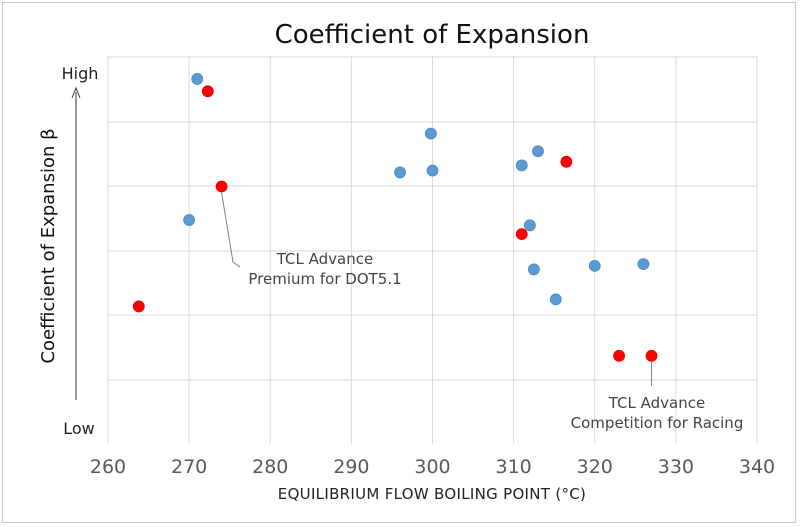  What do you see at coordinates (76, 92) in the screenshot?
I see `y-axis-arrow-head` at bounding box center [76, 92].